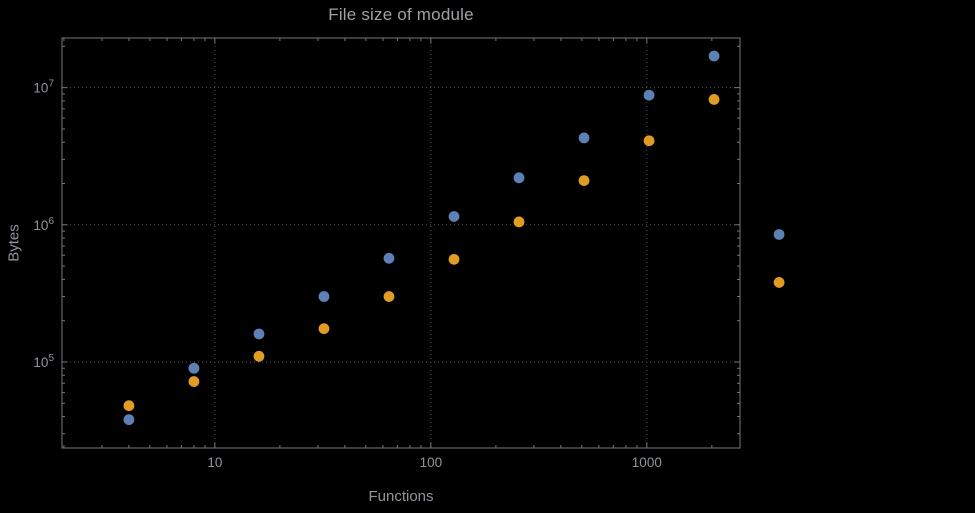  I want to click on y-axis-label: Bytes, so click(14, 243).